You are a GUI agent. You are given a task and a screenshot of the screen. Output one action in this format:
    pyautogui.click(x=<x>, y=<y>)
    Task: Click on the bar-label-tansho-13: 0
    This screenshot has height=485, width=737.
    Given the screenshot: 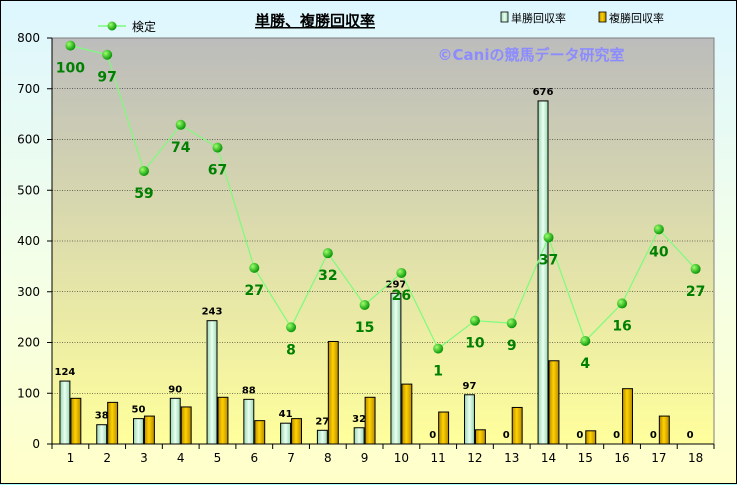 What is the action you would take?
    pyautogui.click(x=506, y=435)
    